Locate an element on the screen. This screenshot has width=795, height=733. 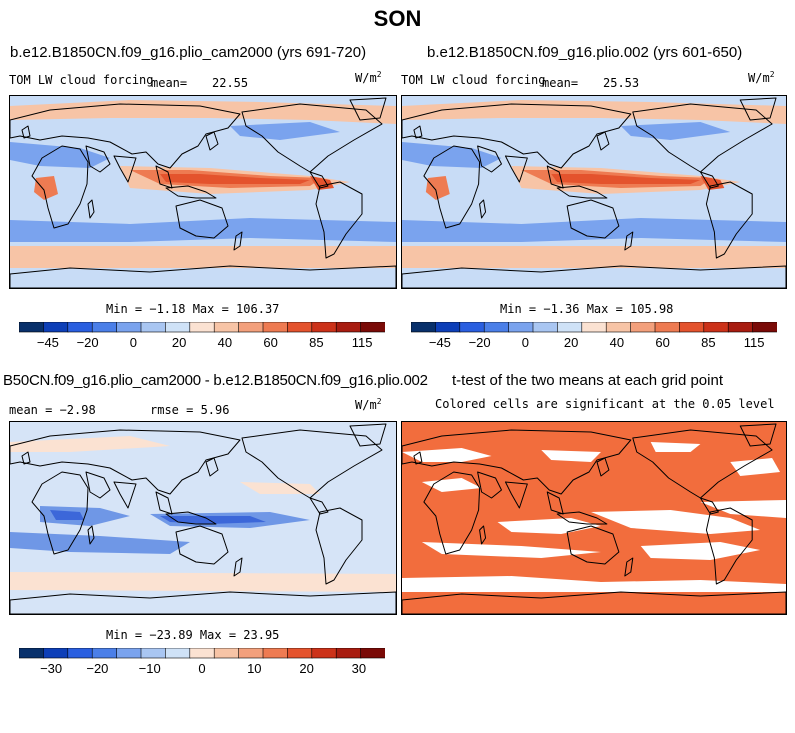
panel2-map-svg is located at coordinates (594, 192).